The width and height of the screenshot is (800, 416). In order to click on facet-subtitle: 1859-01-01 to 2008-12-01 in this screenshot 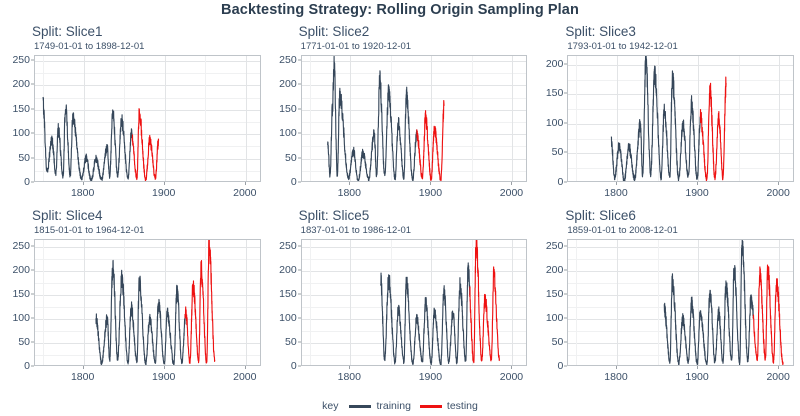, I will do `click(622, 230)`.